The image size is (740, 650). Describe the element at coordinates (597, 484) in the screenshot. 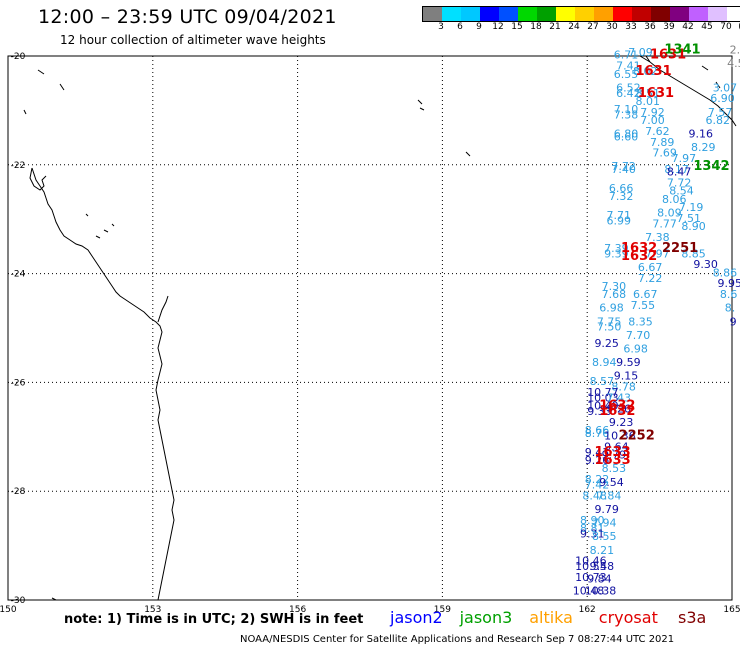

I see `wave-height-value: 7.42` at that location.